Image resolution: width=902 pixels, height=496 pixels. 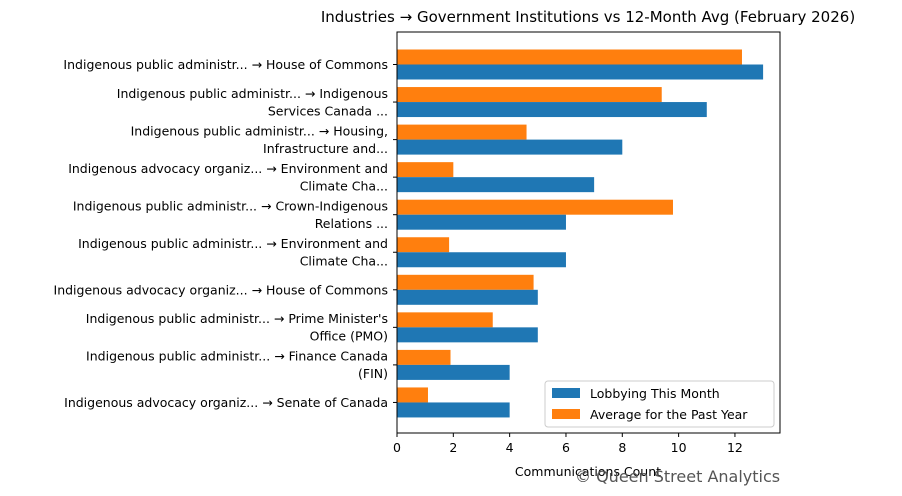 I want to click on legend-swatch-this-month, so click(x=566, y=393).